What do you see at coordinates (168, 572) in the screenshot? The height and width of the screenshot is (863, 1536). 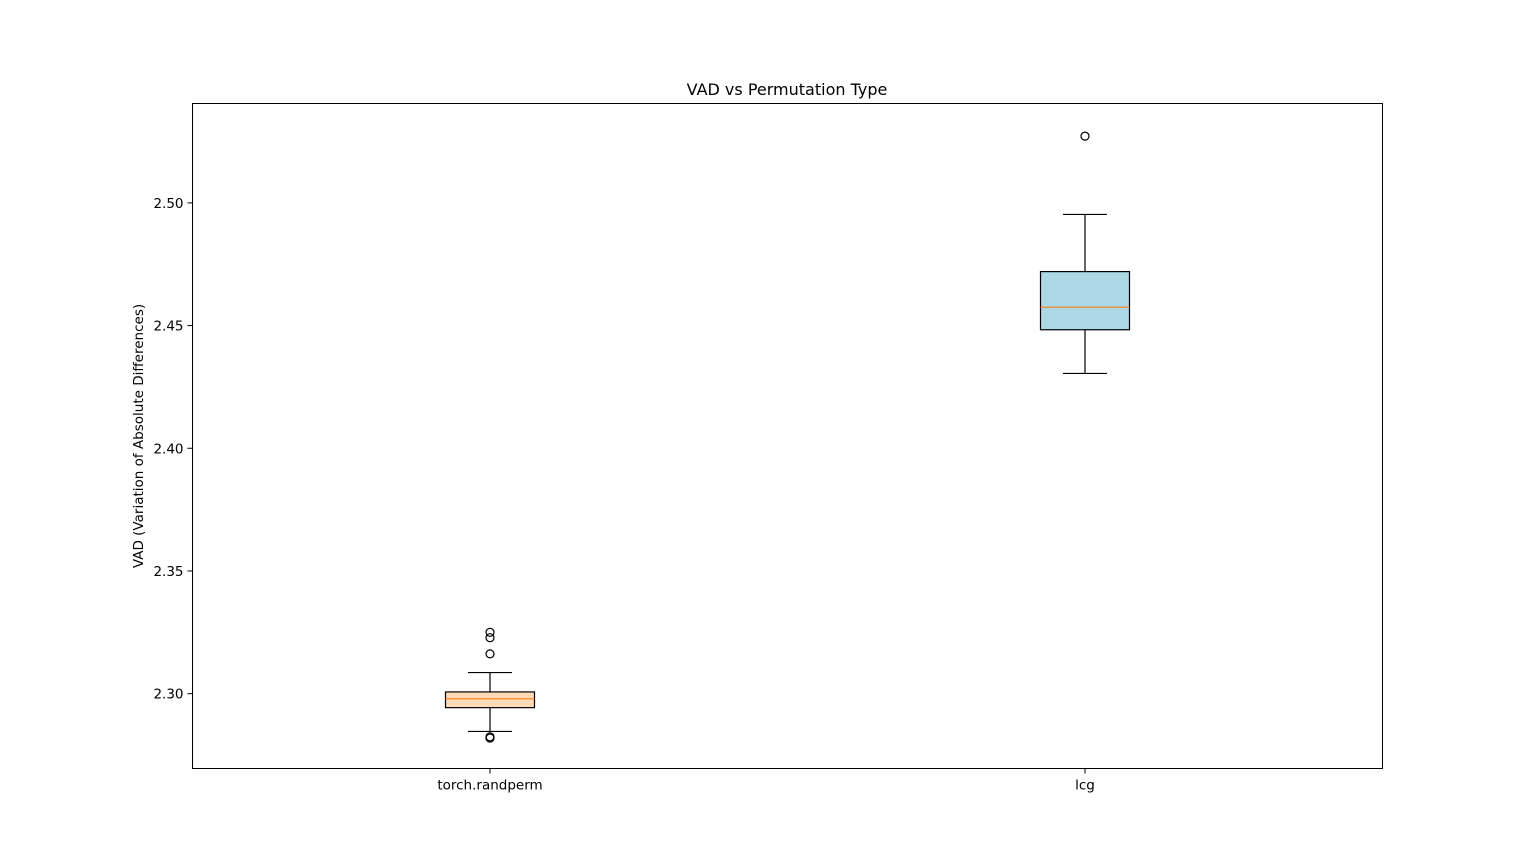 I see `y-tick-label: 2.35` at bounding box center [168, 572].